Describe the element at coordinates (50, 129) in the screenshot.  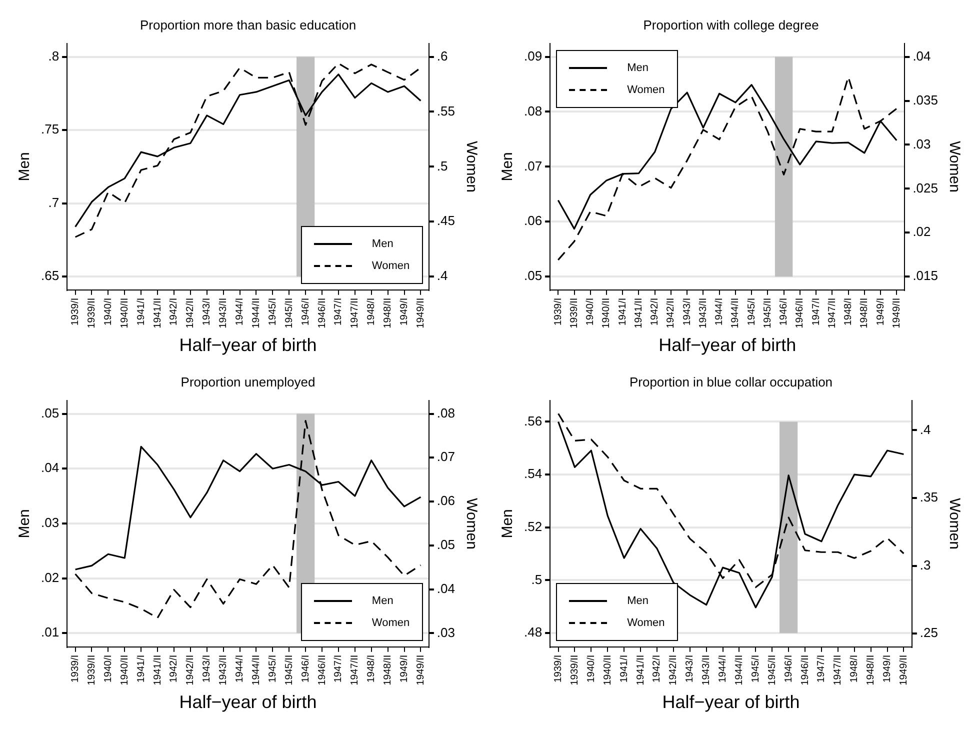
I see `y-tick-label: .75` at that location.